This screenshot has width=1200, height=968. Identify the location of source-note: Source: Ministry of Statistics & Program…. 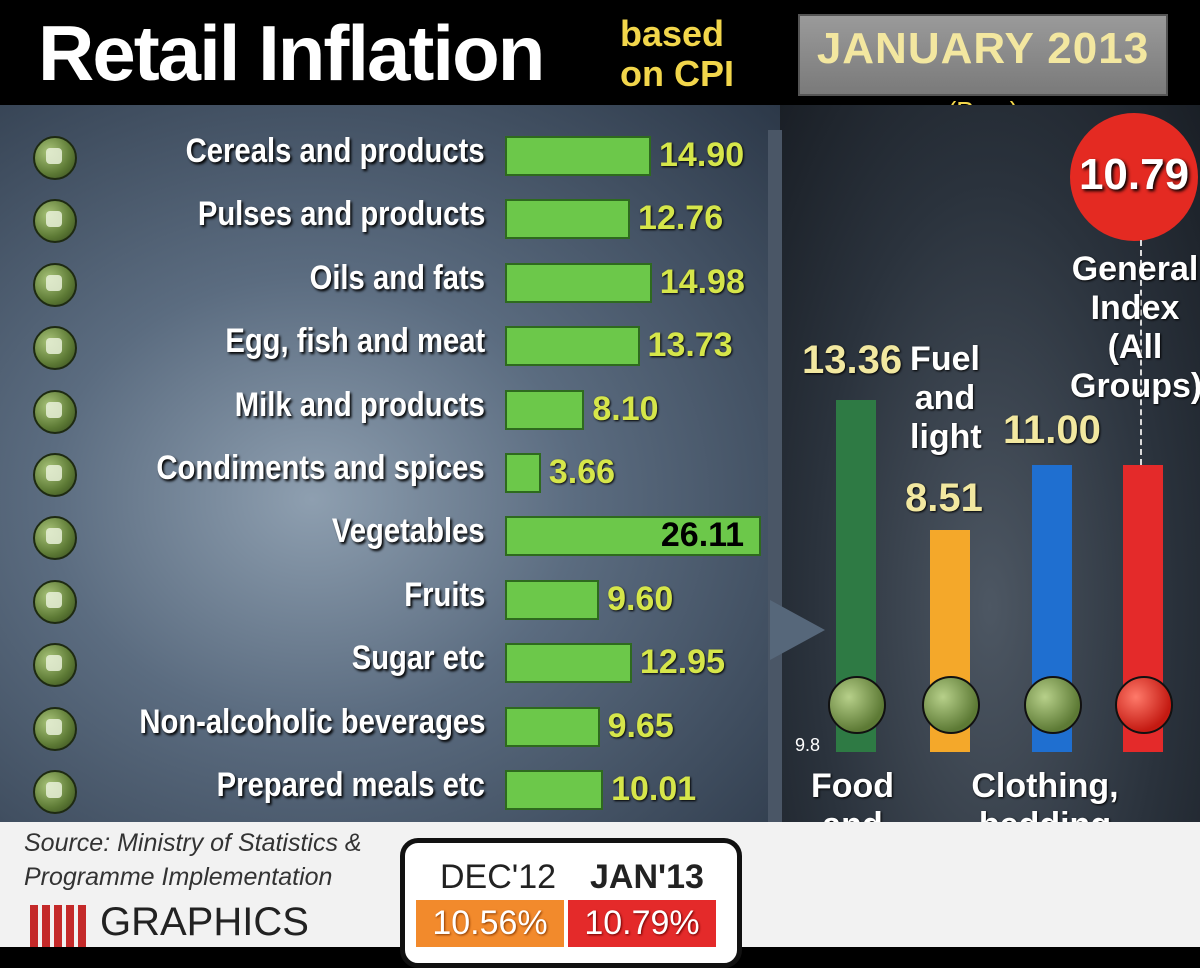
(193, 860).